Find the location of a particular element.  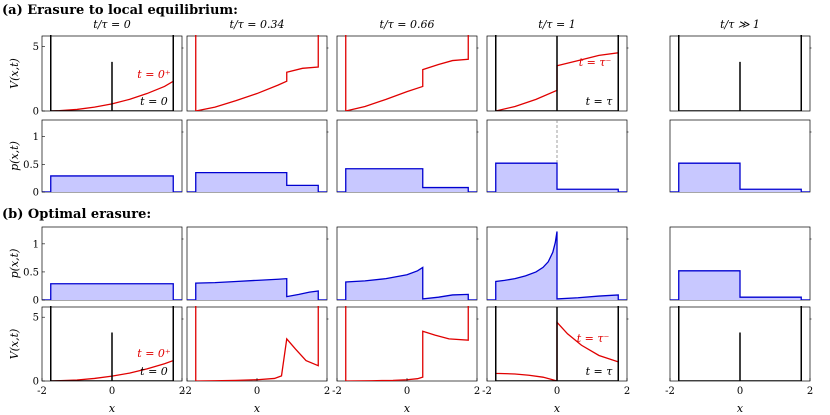

panel-b-V-4: -2 0 2 is located at coordinates (739, 351).